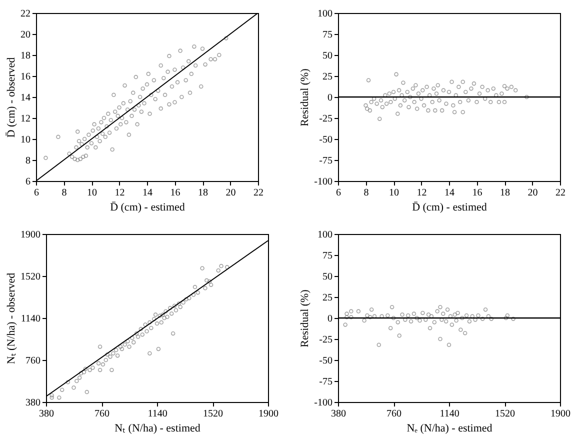 This screenshot has height=443, width=586. Describe the element at coordinates (30, 277) in the screenshot. I see `y-tick-label: 1520` at that location.